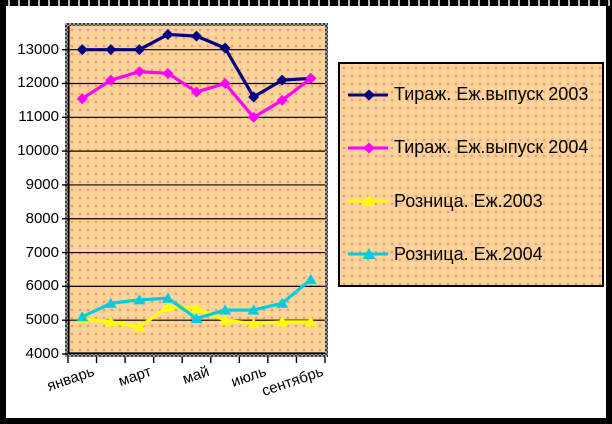 The width and height of the screenshot is (612, 424). I want to click on legend-item-2: Розница. Еж.2003, so click(471, 201).